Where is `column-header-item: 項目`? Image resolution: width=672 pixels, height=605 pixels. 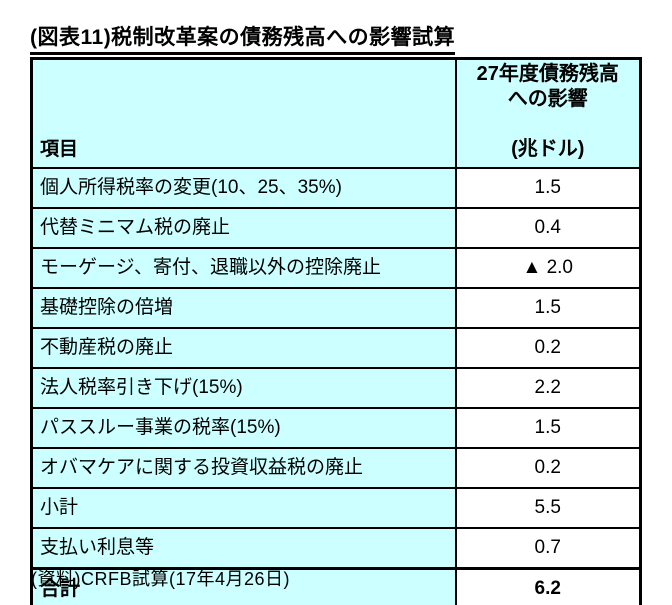 column-header-item: 項目 is located at coordinates (243, 113).